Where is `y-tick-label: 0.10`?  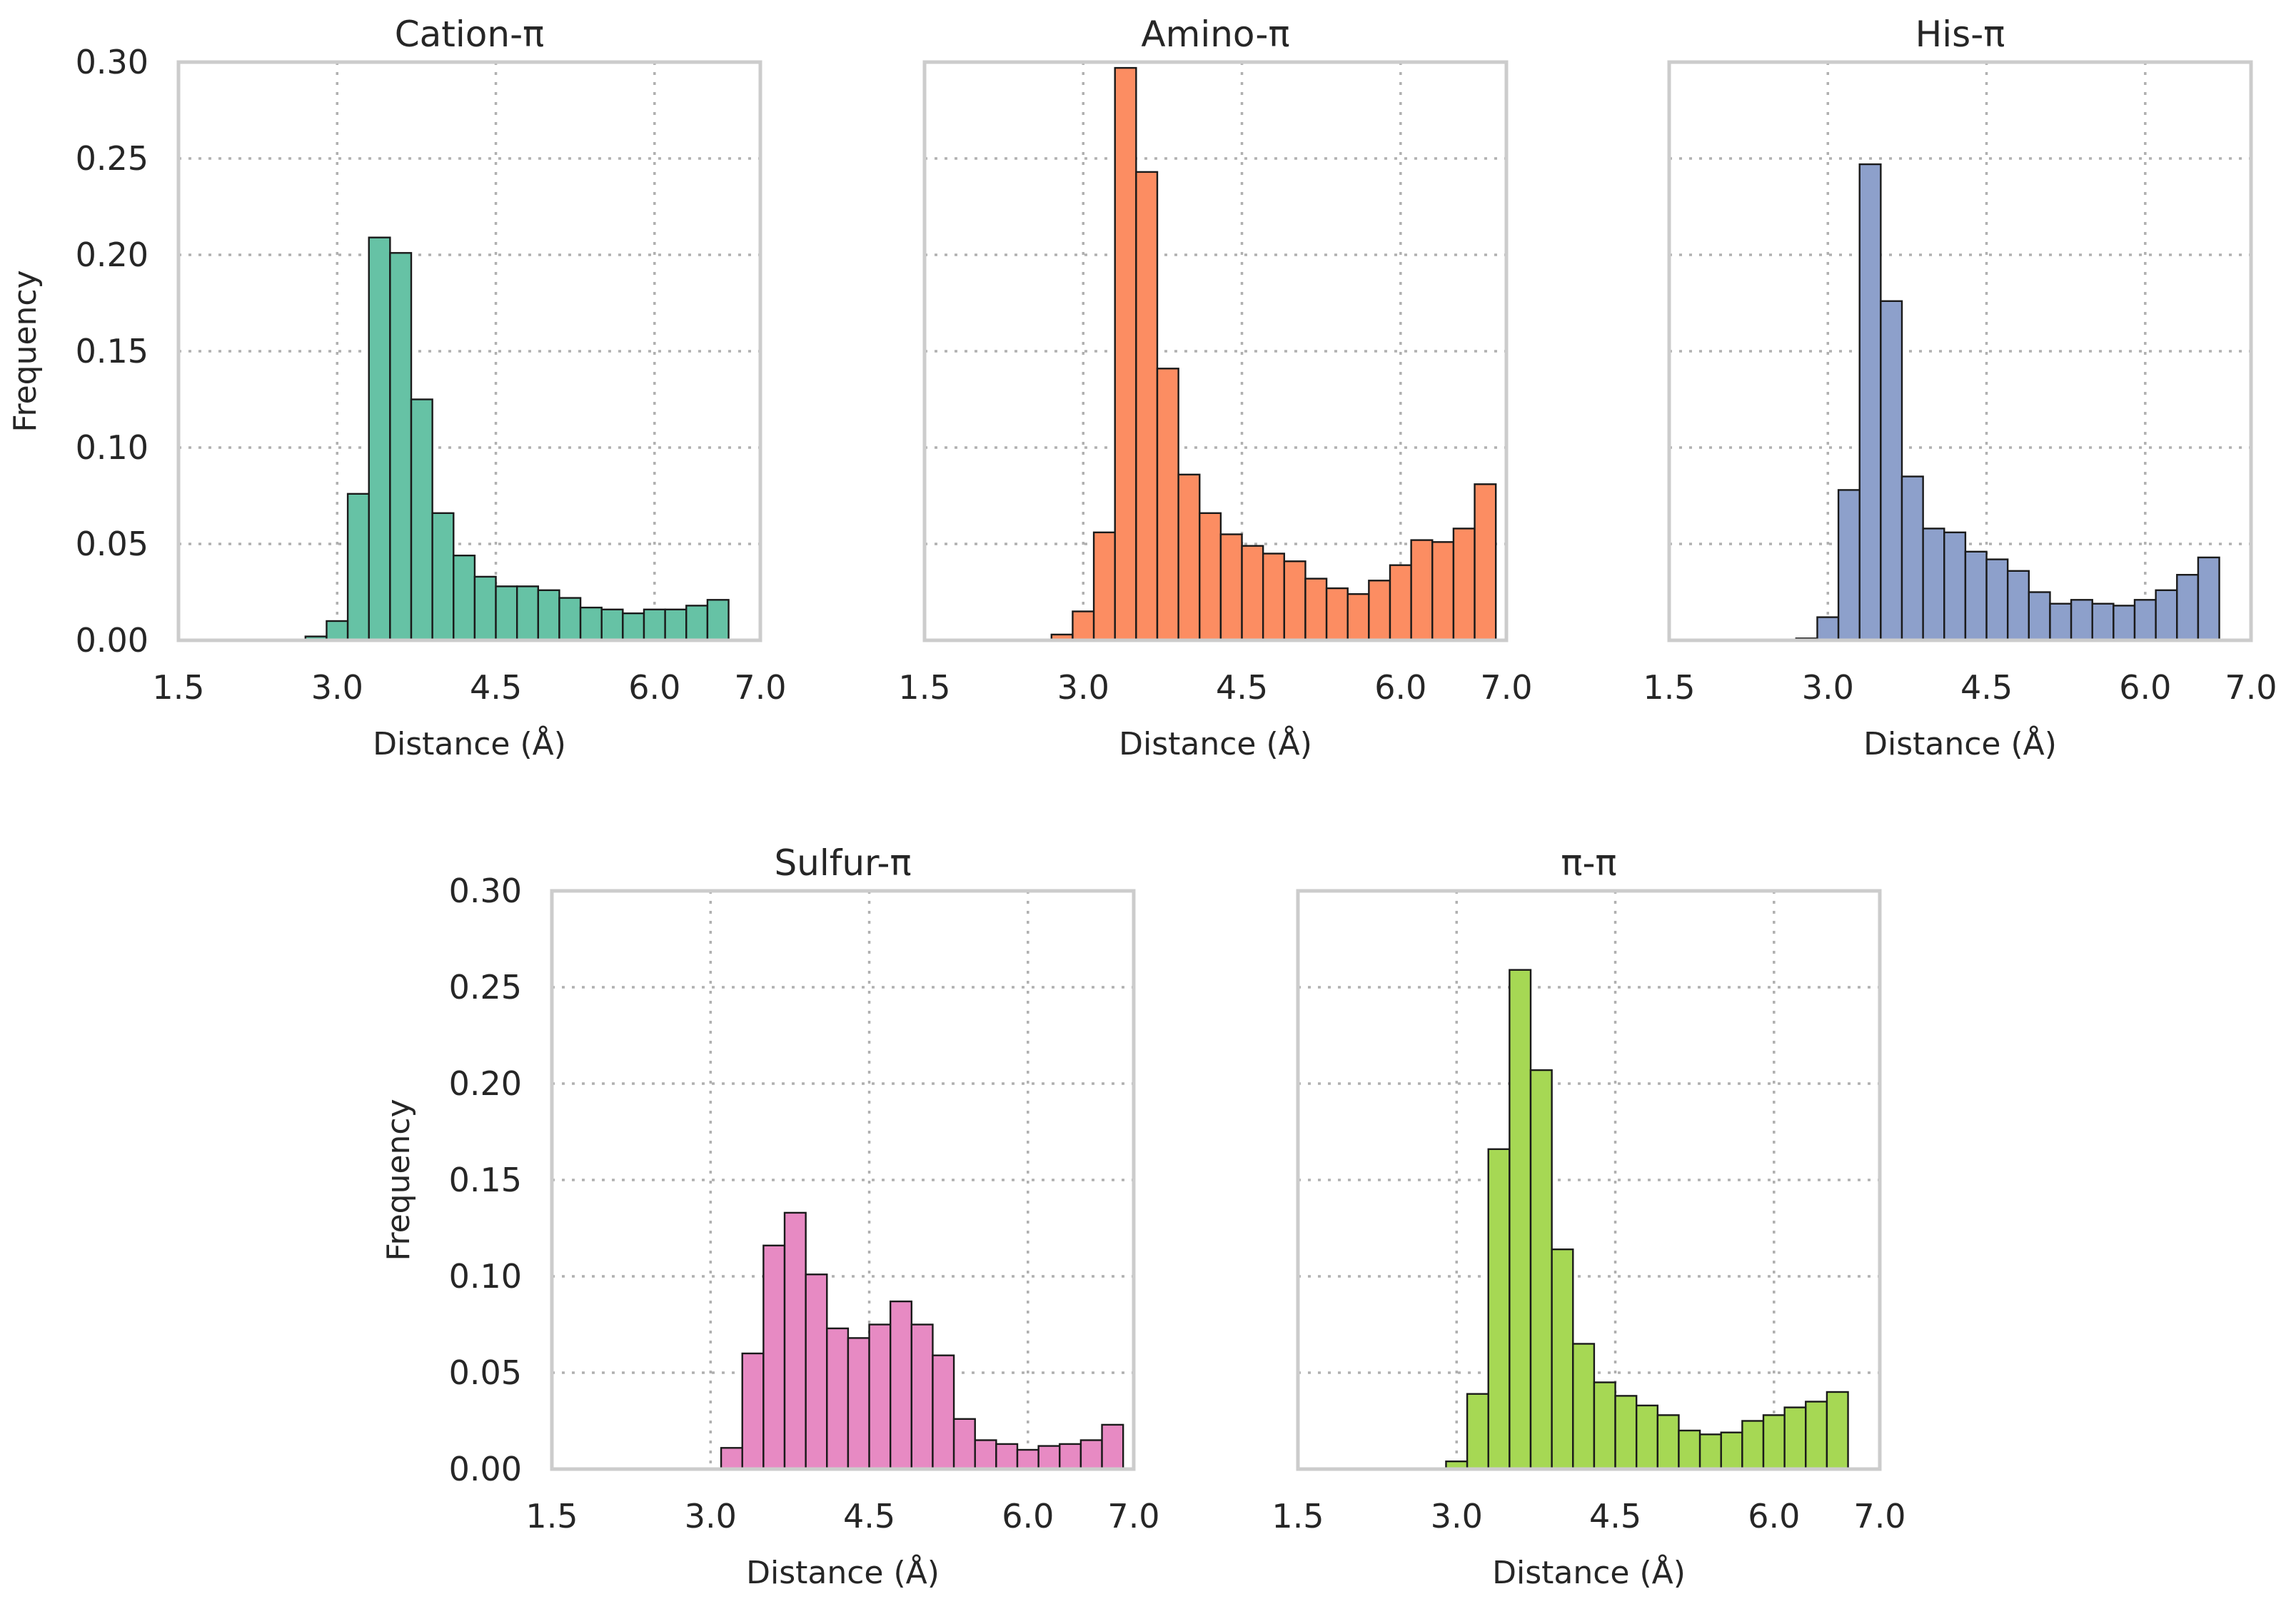
y-tick-label: 0.10 is located at coordinates (112, 447).